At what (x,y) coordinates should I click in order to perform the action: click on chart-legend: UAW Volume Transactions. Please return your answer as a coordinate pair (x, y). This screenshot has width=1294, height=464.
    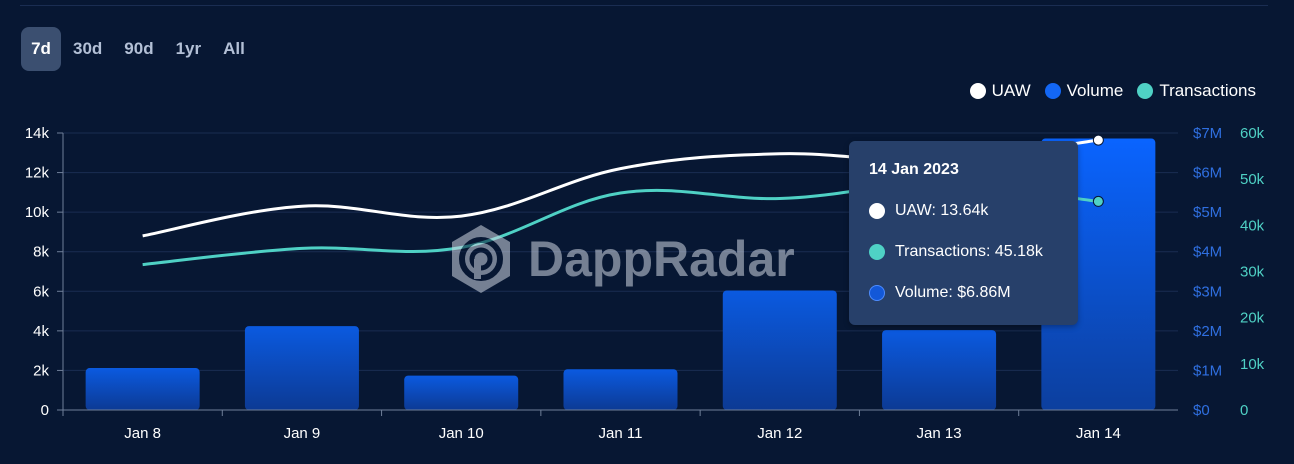
    Looking at the image, I should click on (1112, 91).